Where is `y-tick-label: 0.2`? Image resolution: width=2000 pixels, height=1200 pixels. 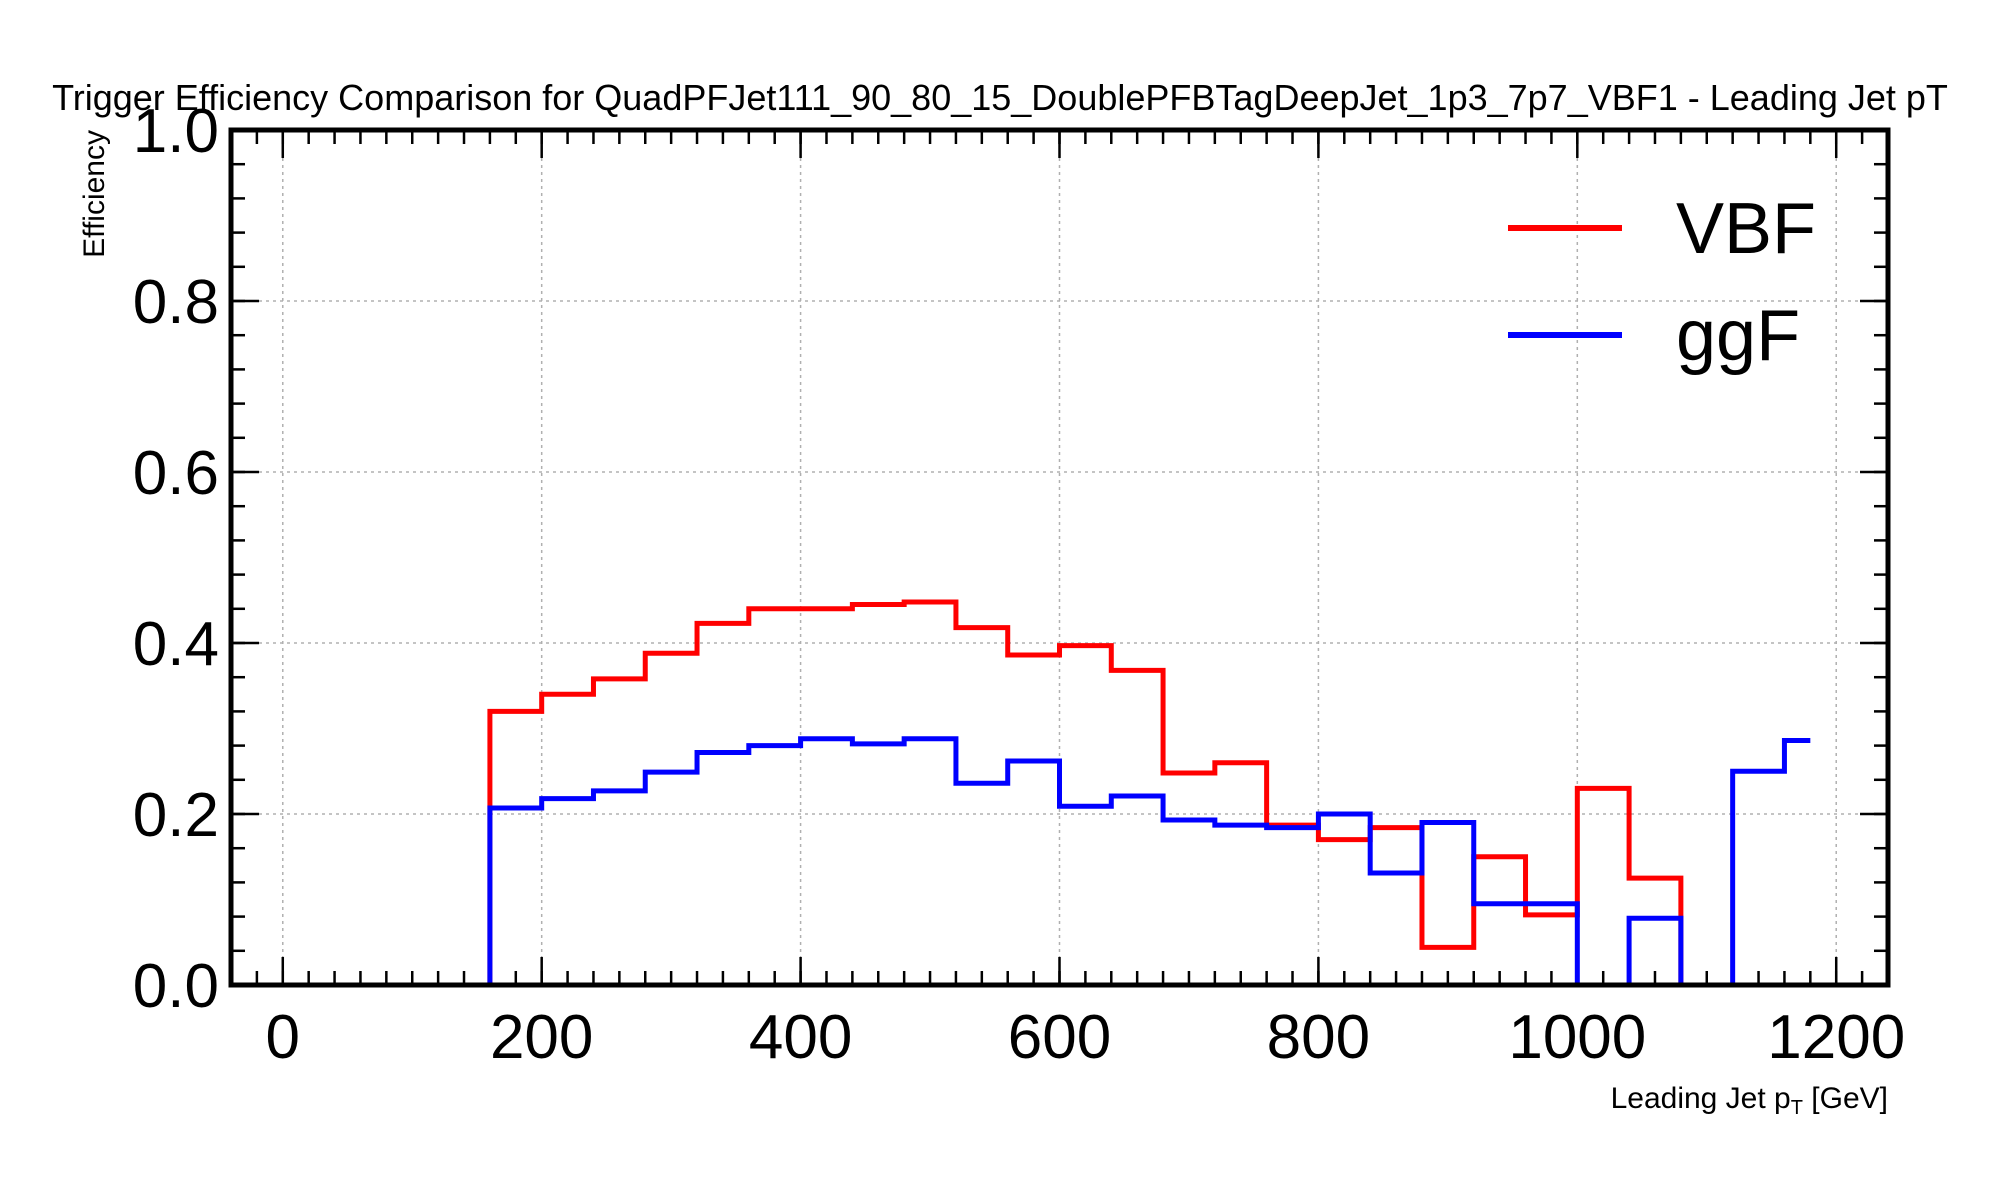
y-tick-label: 0.2 is located at coordinates (176, 815).